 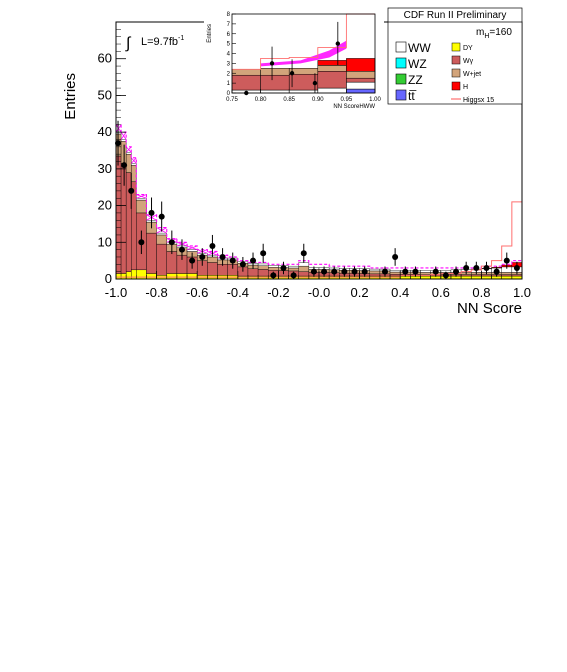 I want to click on legend-label-wjet: W+jet, so click(x=472, y=74).